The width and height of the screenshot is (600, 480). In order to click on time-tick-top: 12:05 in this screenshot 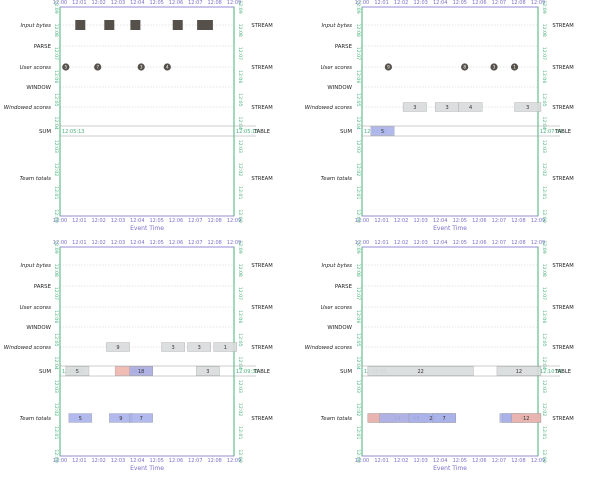, I will do `click(460, 243)`.